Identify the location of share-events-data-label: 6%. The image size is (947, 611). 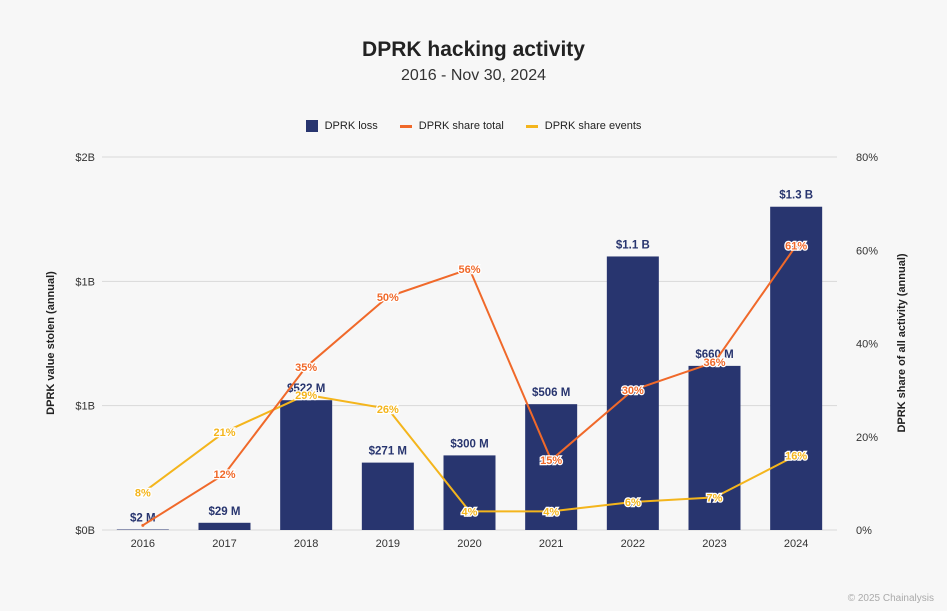
(633, 503).